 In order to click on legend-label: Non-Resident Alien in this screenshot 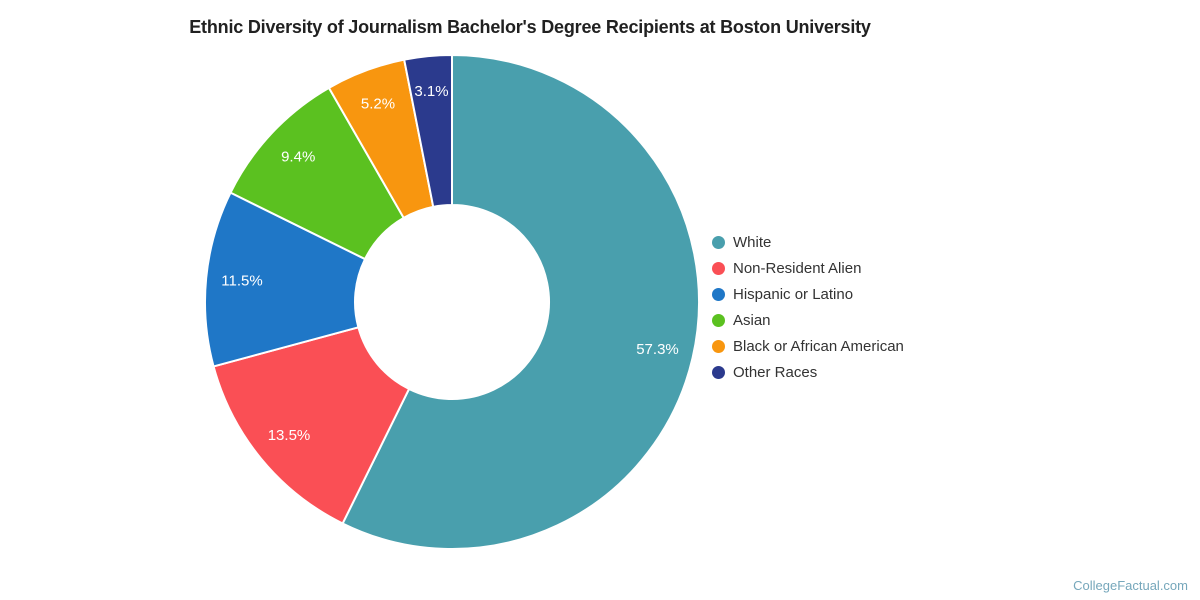, I will do `click(797, 268)`.